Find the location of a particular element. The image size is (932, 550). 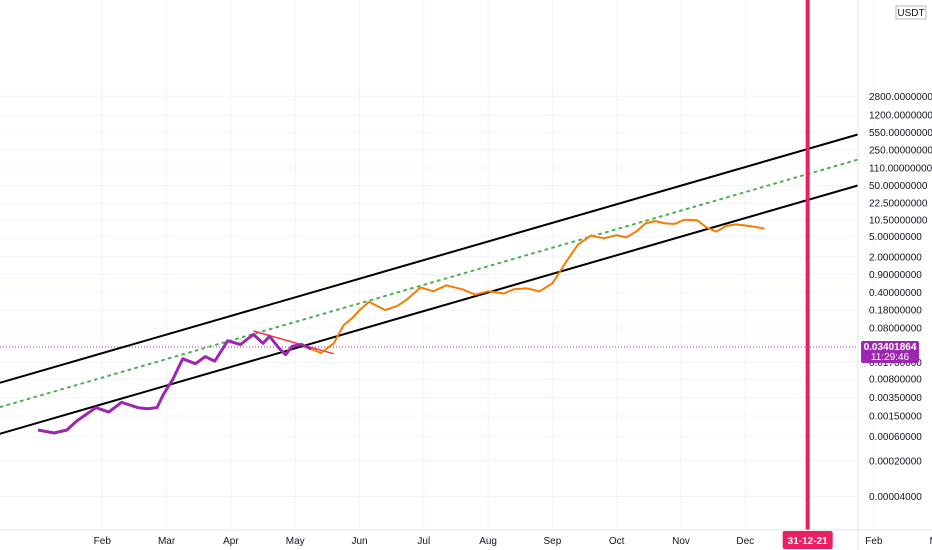

x-tick-label: Nov is located at coordinates (681, 541).